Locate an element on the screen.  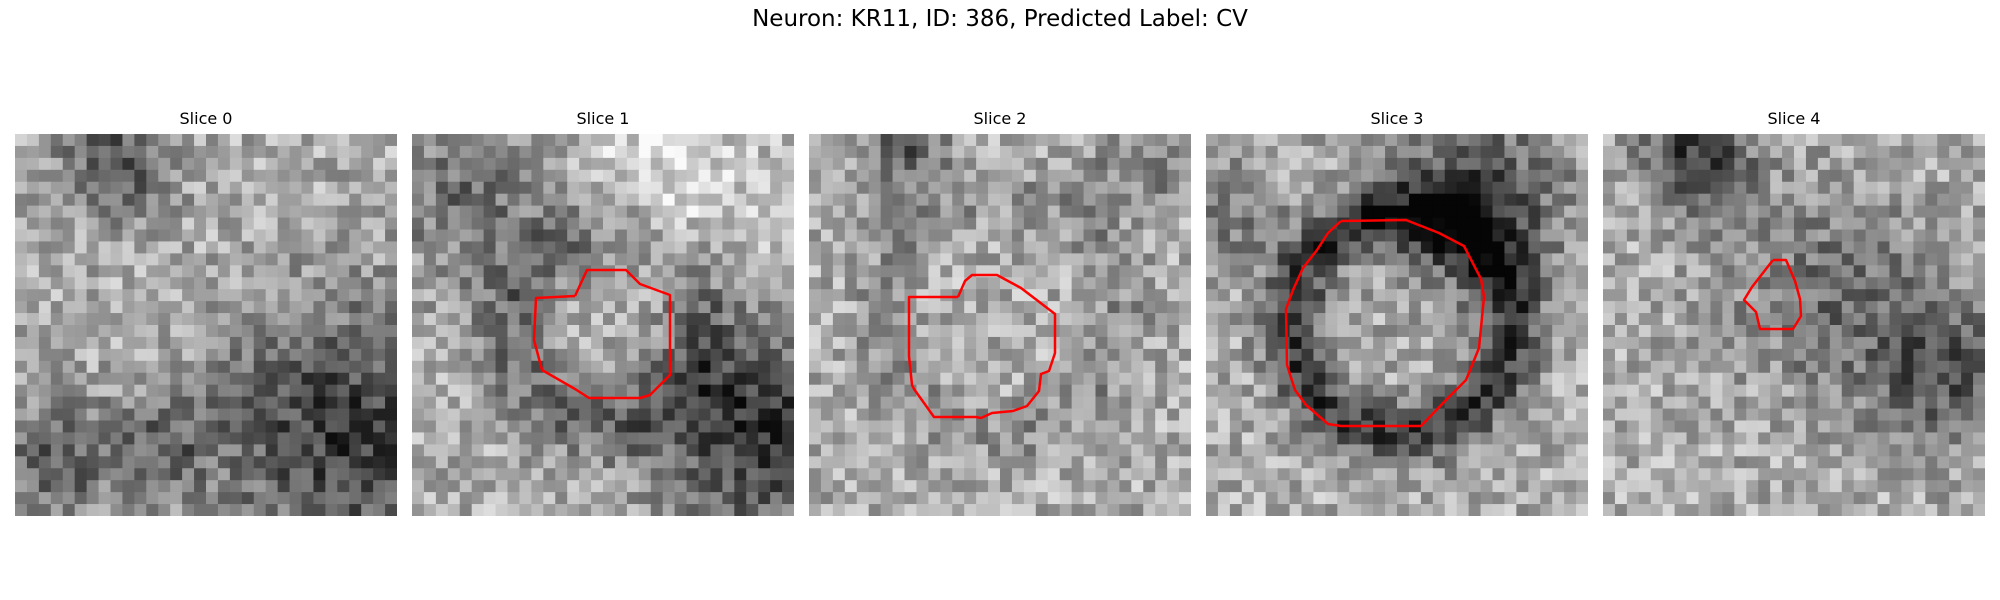
slice-1-title: Slice 1 is located at coordinates (603, 118).